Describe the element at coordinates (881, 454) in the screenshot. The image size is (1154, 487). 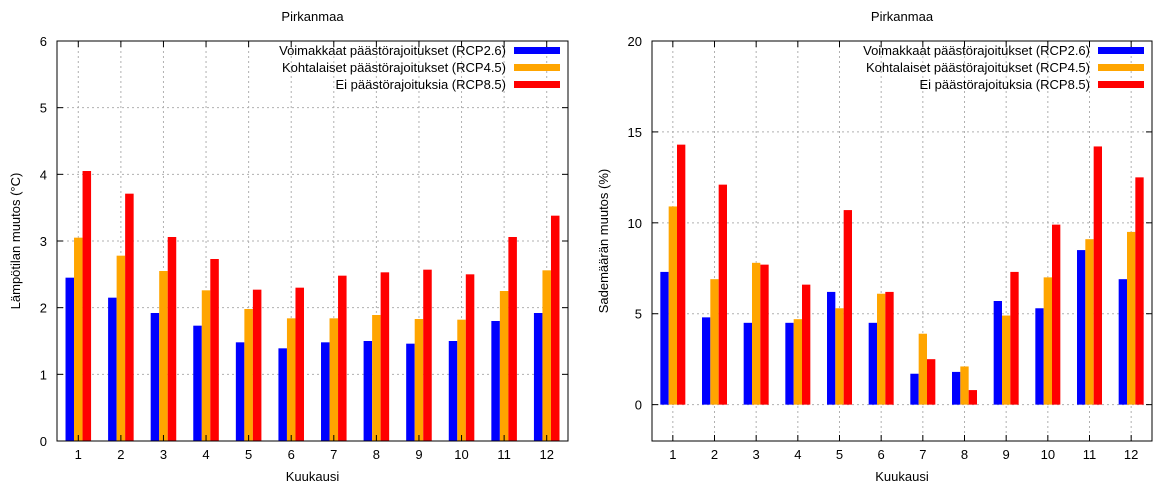
I see `x-tick-label: 6` at that location.